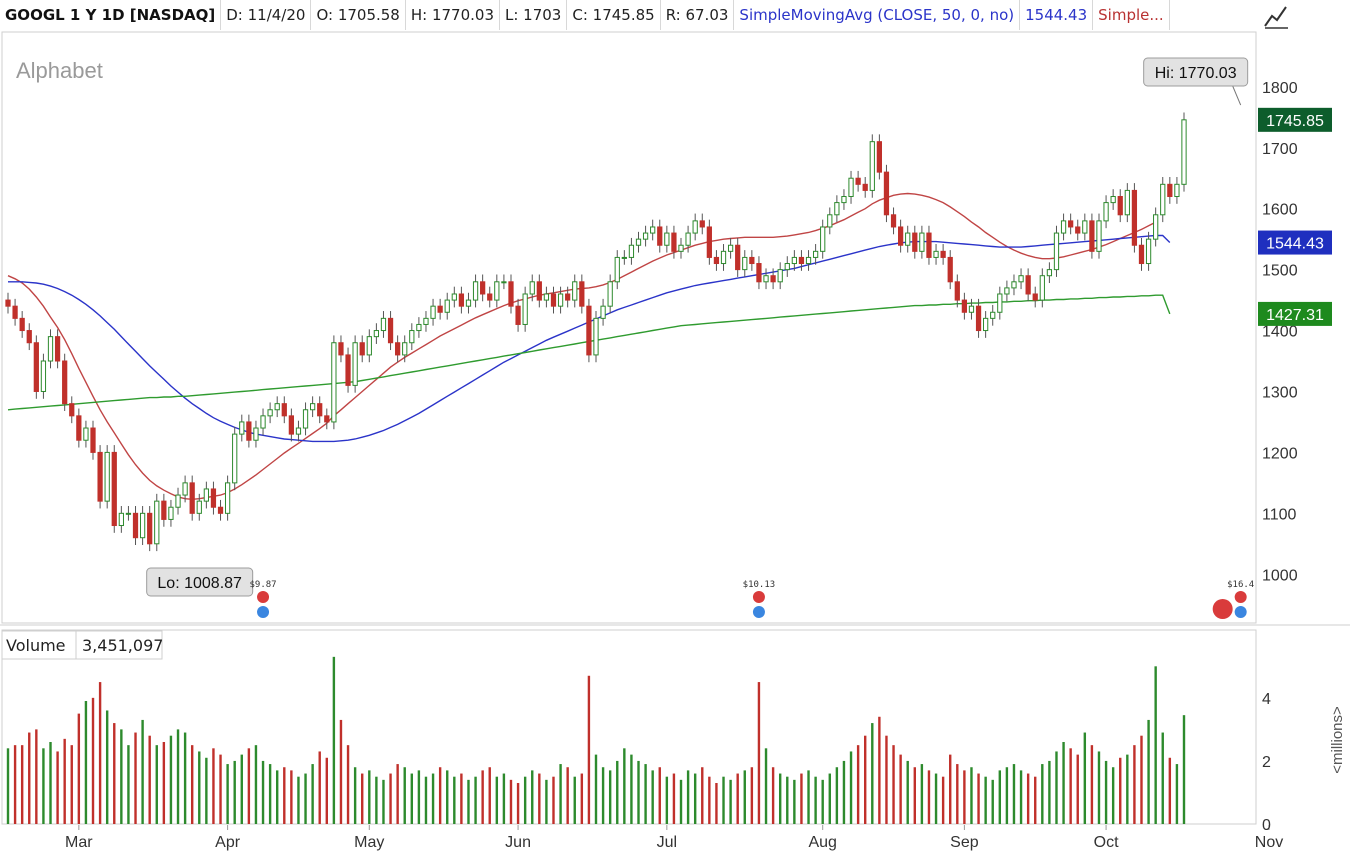 This screenshot has height=853, width=1350. Describe the element at coordinates (877, 15) in the screenshot. I see `sma50-study-label: SimpleMovingAvg (CLOSE, 50, 0, no)` at that location.